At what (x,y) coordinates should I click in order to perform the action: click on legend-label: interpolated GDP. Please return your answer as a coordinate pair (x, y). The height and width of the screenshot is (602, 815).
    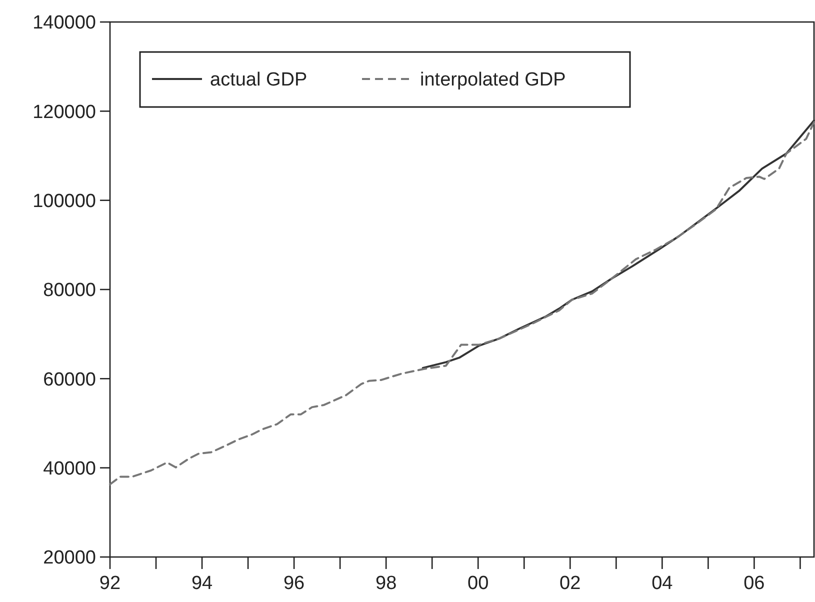
    Looking at the image, I should click on (493, 80).